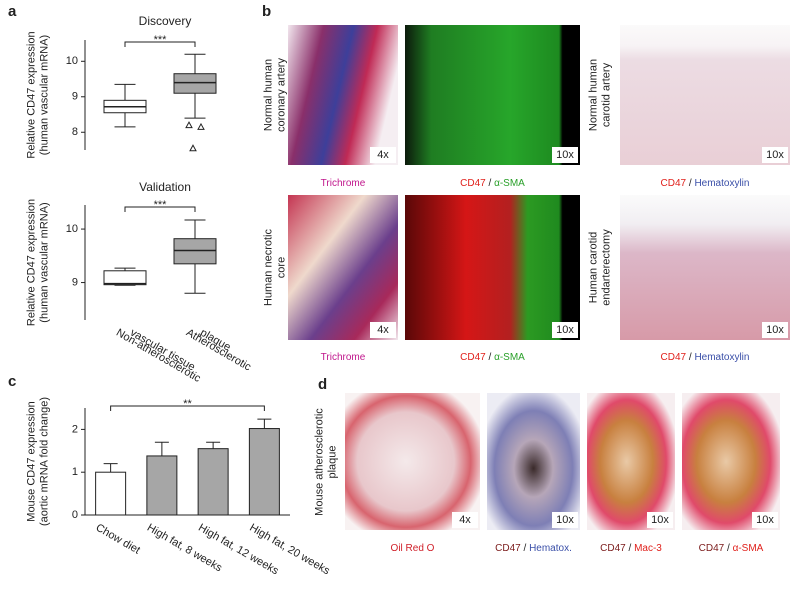 The height and width of the screenshot is (593, 800). I want to click on axis-label: (aortic mRNA fold change), so click(44, 461).